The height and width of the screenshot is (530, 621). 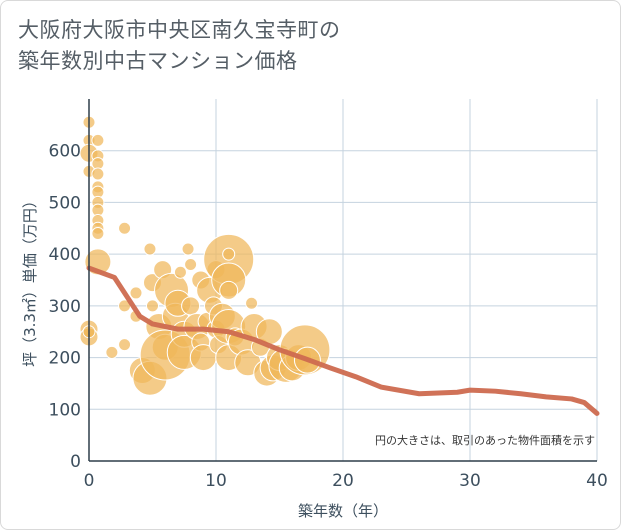 What do you see at coordinates (65, 255) in the screenshot?
I see `y-tick-label: 400` at bounding box center [65, 255].